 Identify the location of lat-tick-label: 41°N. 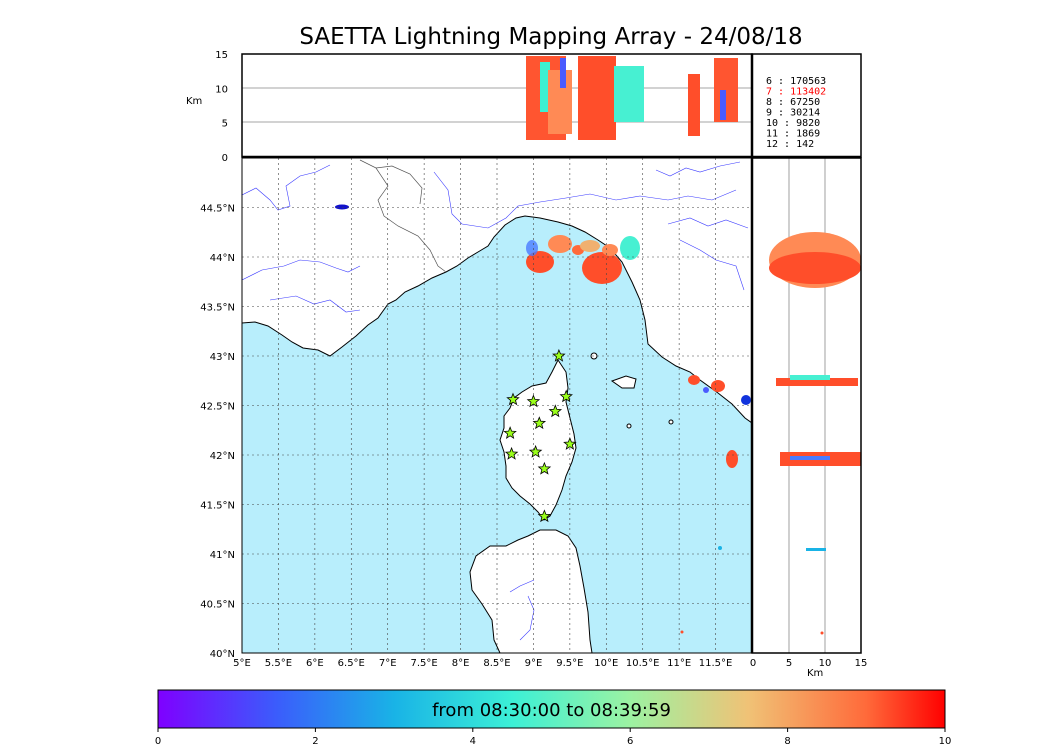
(222, 555).